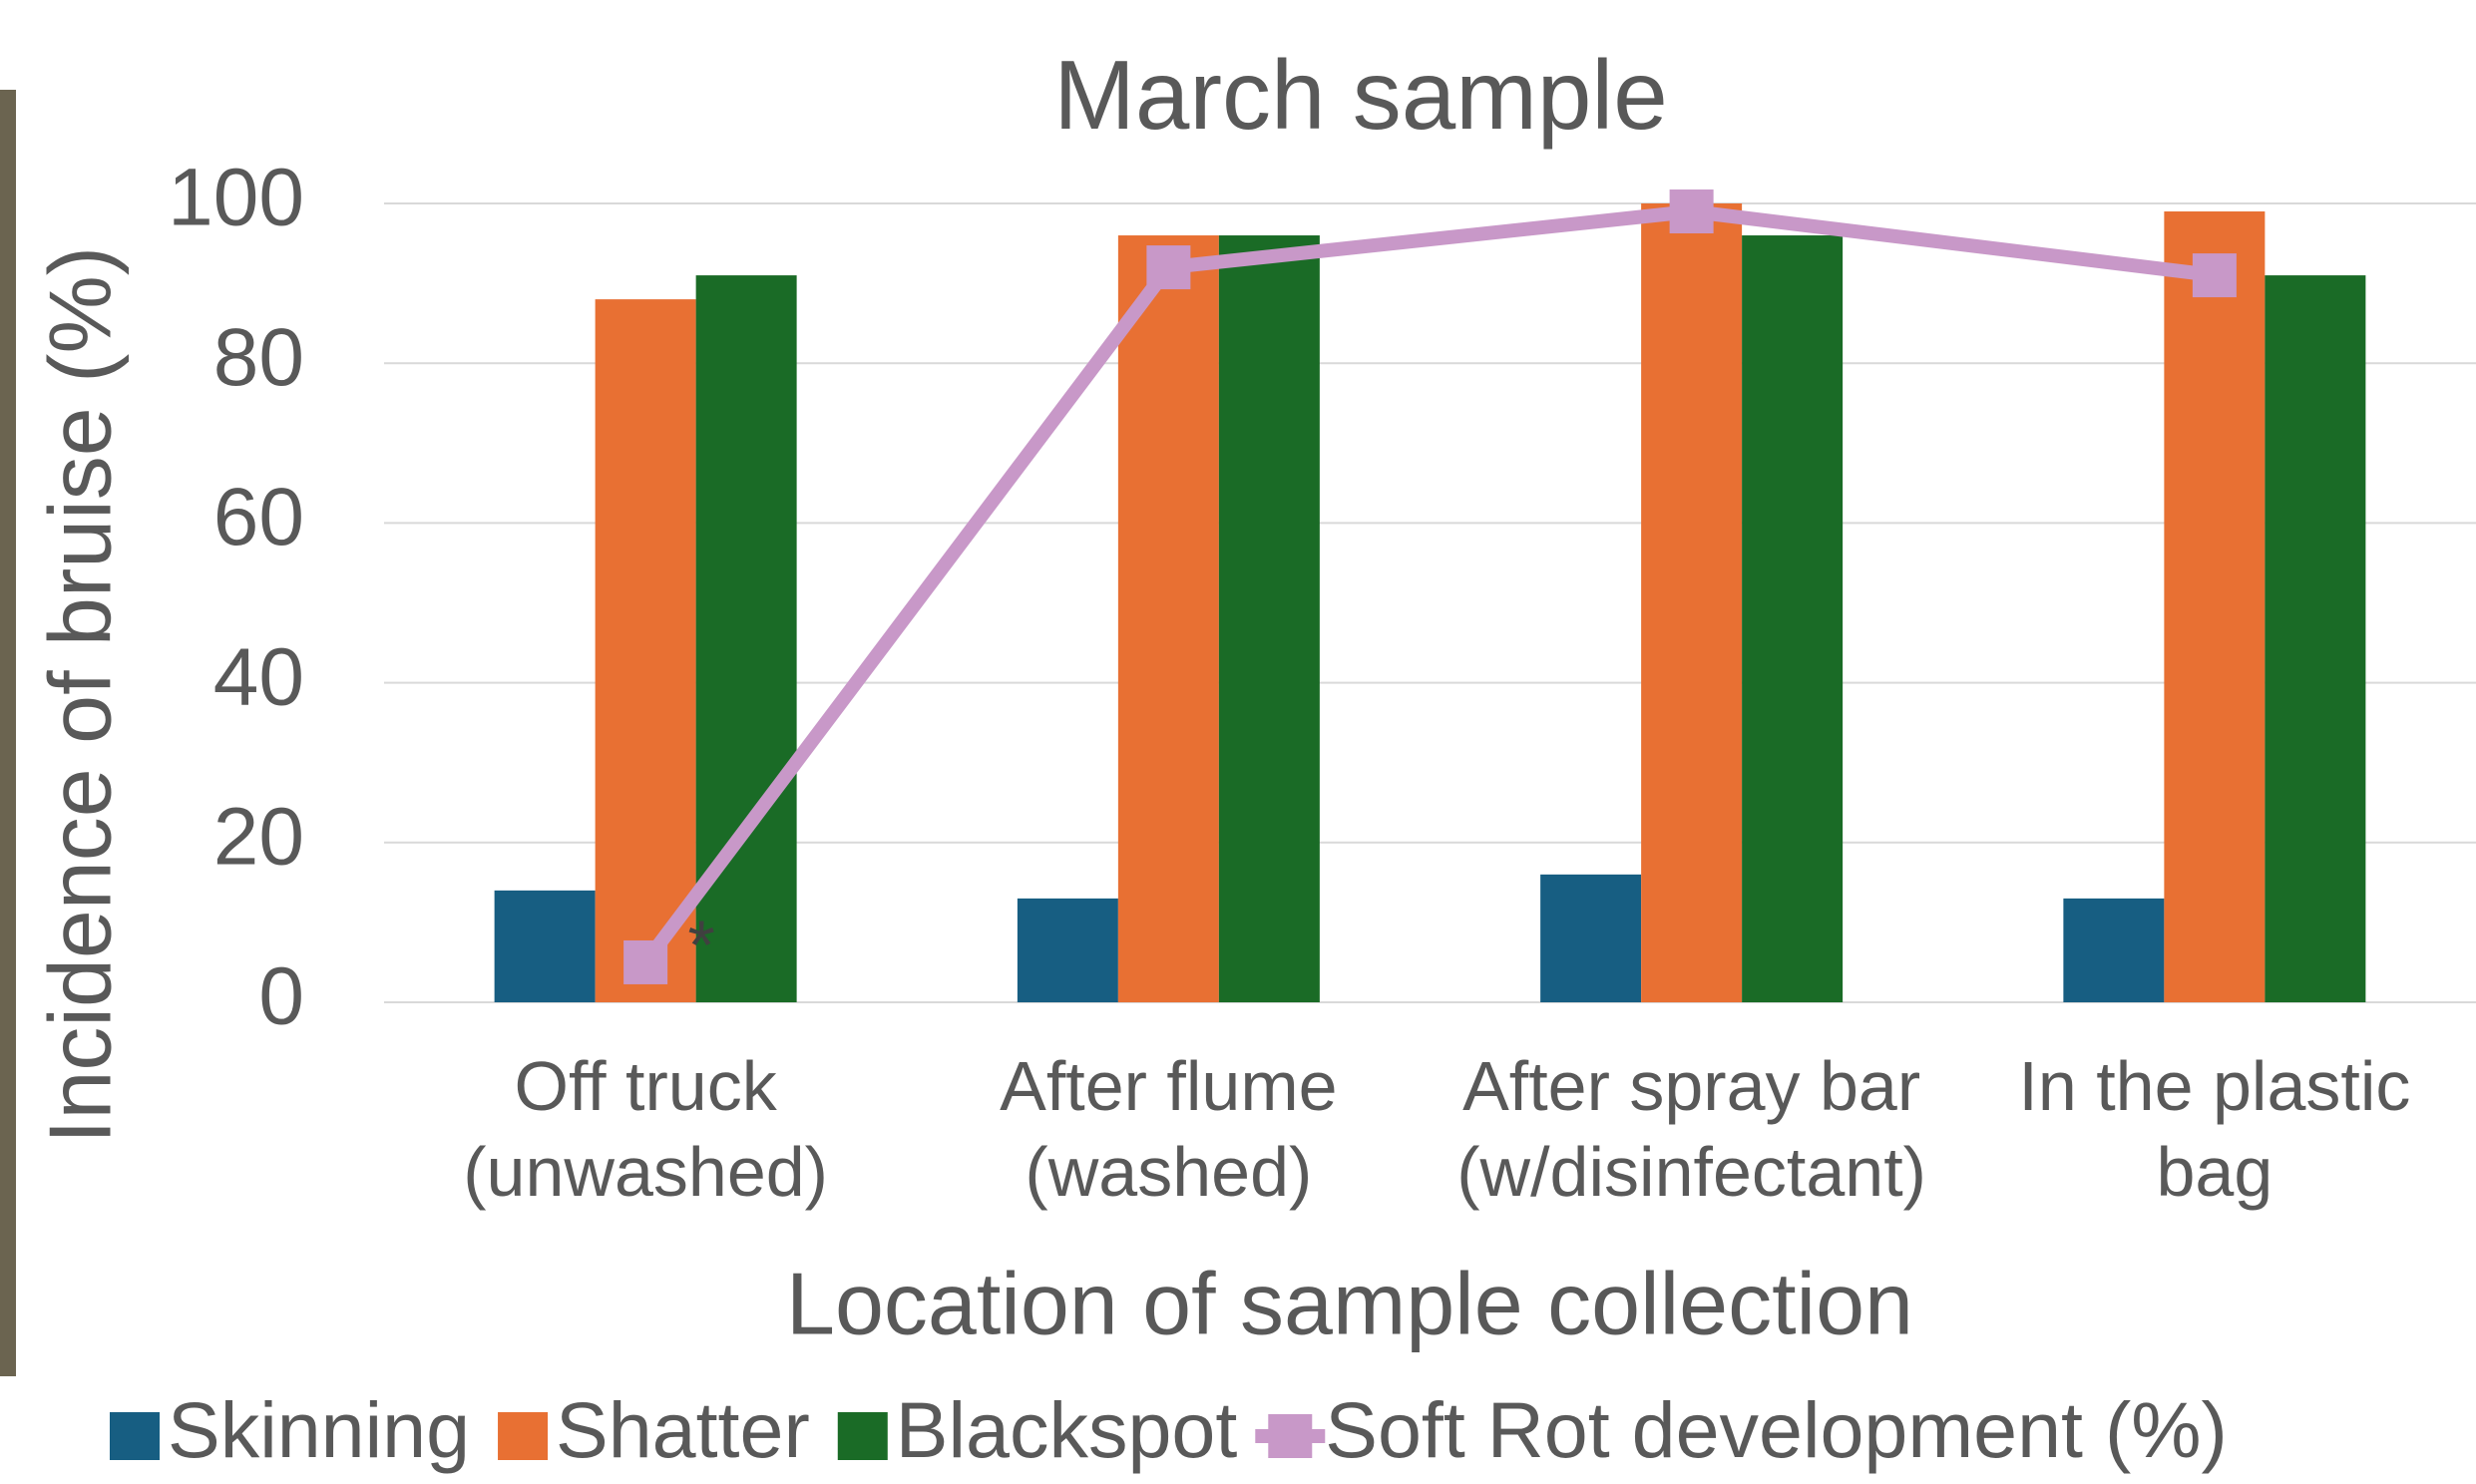 The height and width of the screenshot is (1484, 2476). What do you see at coordinates (1168, 1172) in the screenshot?
I see `x-tick-line: (washed)` at bounding box center [1168, 1172].